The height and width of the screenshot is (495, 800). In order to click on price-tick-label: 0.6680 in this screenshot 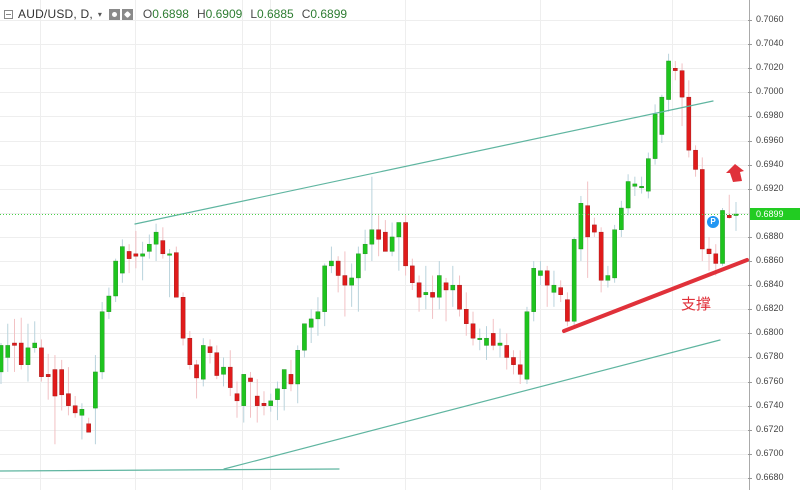, I will do `click(770, 477)`.